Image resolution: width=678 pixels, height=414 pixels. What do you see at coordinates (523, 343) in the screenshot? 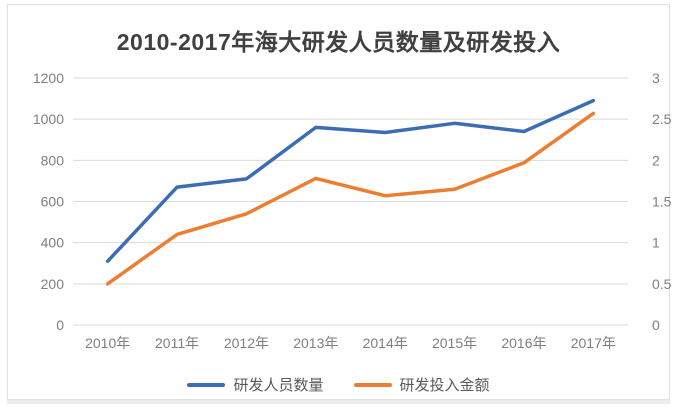
I see `x-axis-tick-label: 2016年` at bounding box center [523, 343].